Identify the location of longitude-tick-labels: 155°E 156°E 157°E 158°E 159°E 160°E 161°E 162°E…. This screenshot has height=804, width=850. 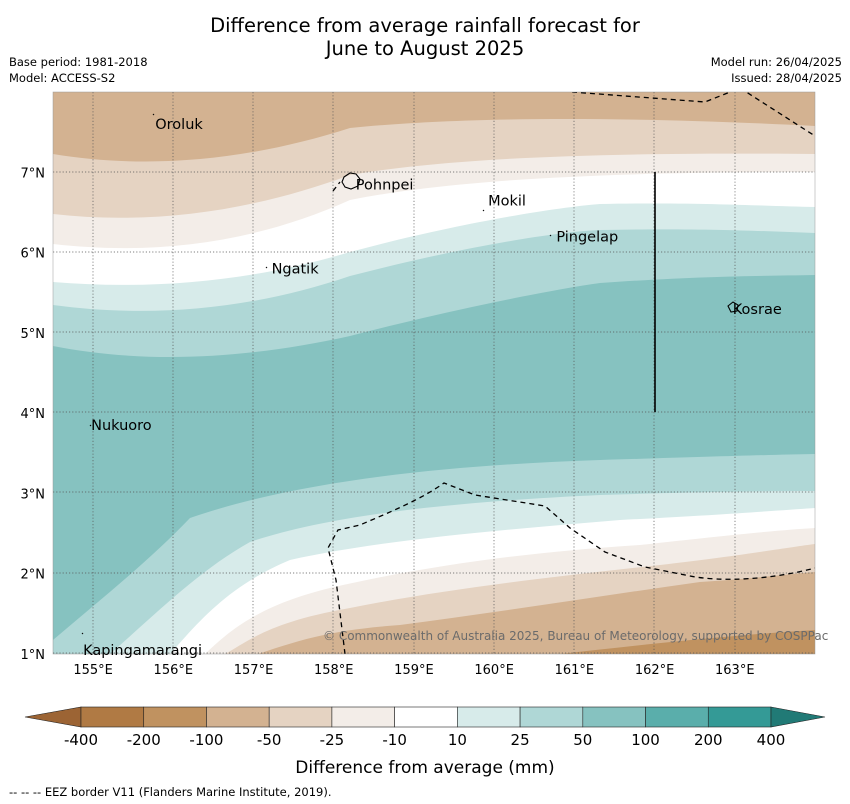
(413, 670).